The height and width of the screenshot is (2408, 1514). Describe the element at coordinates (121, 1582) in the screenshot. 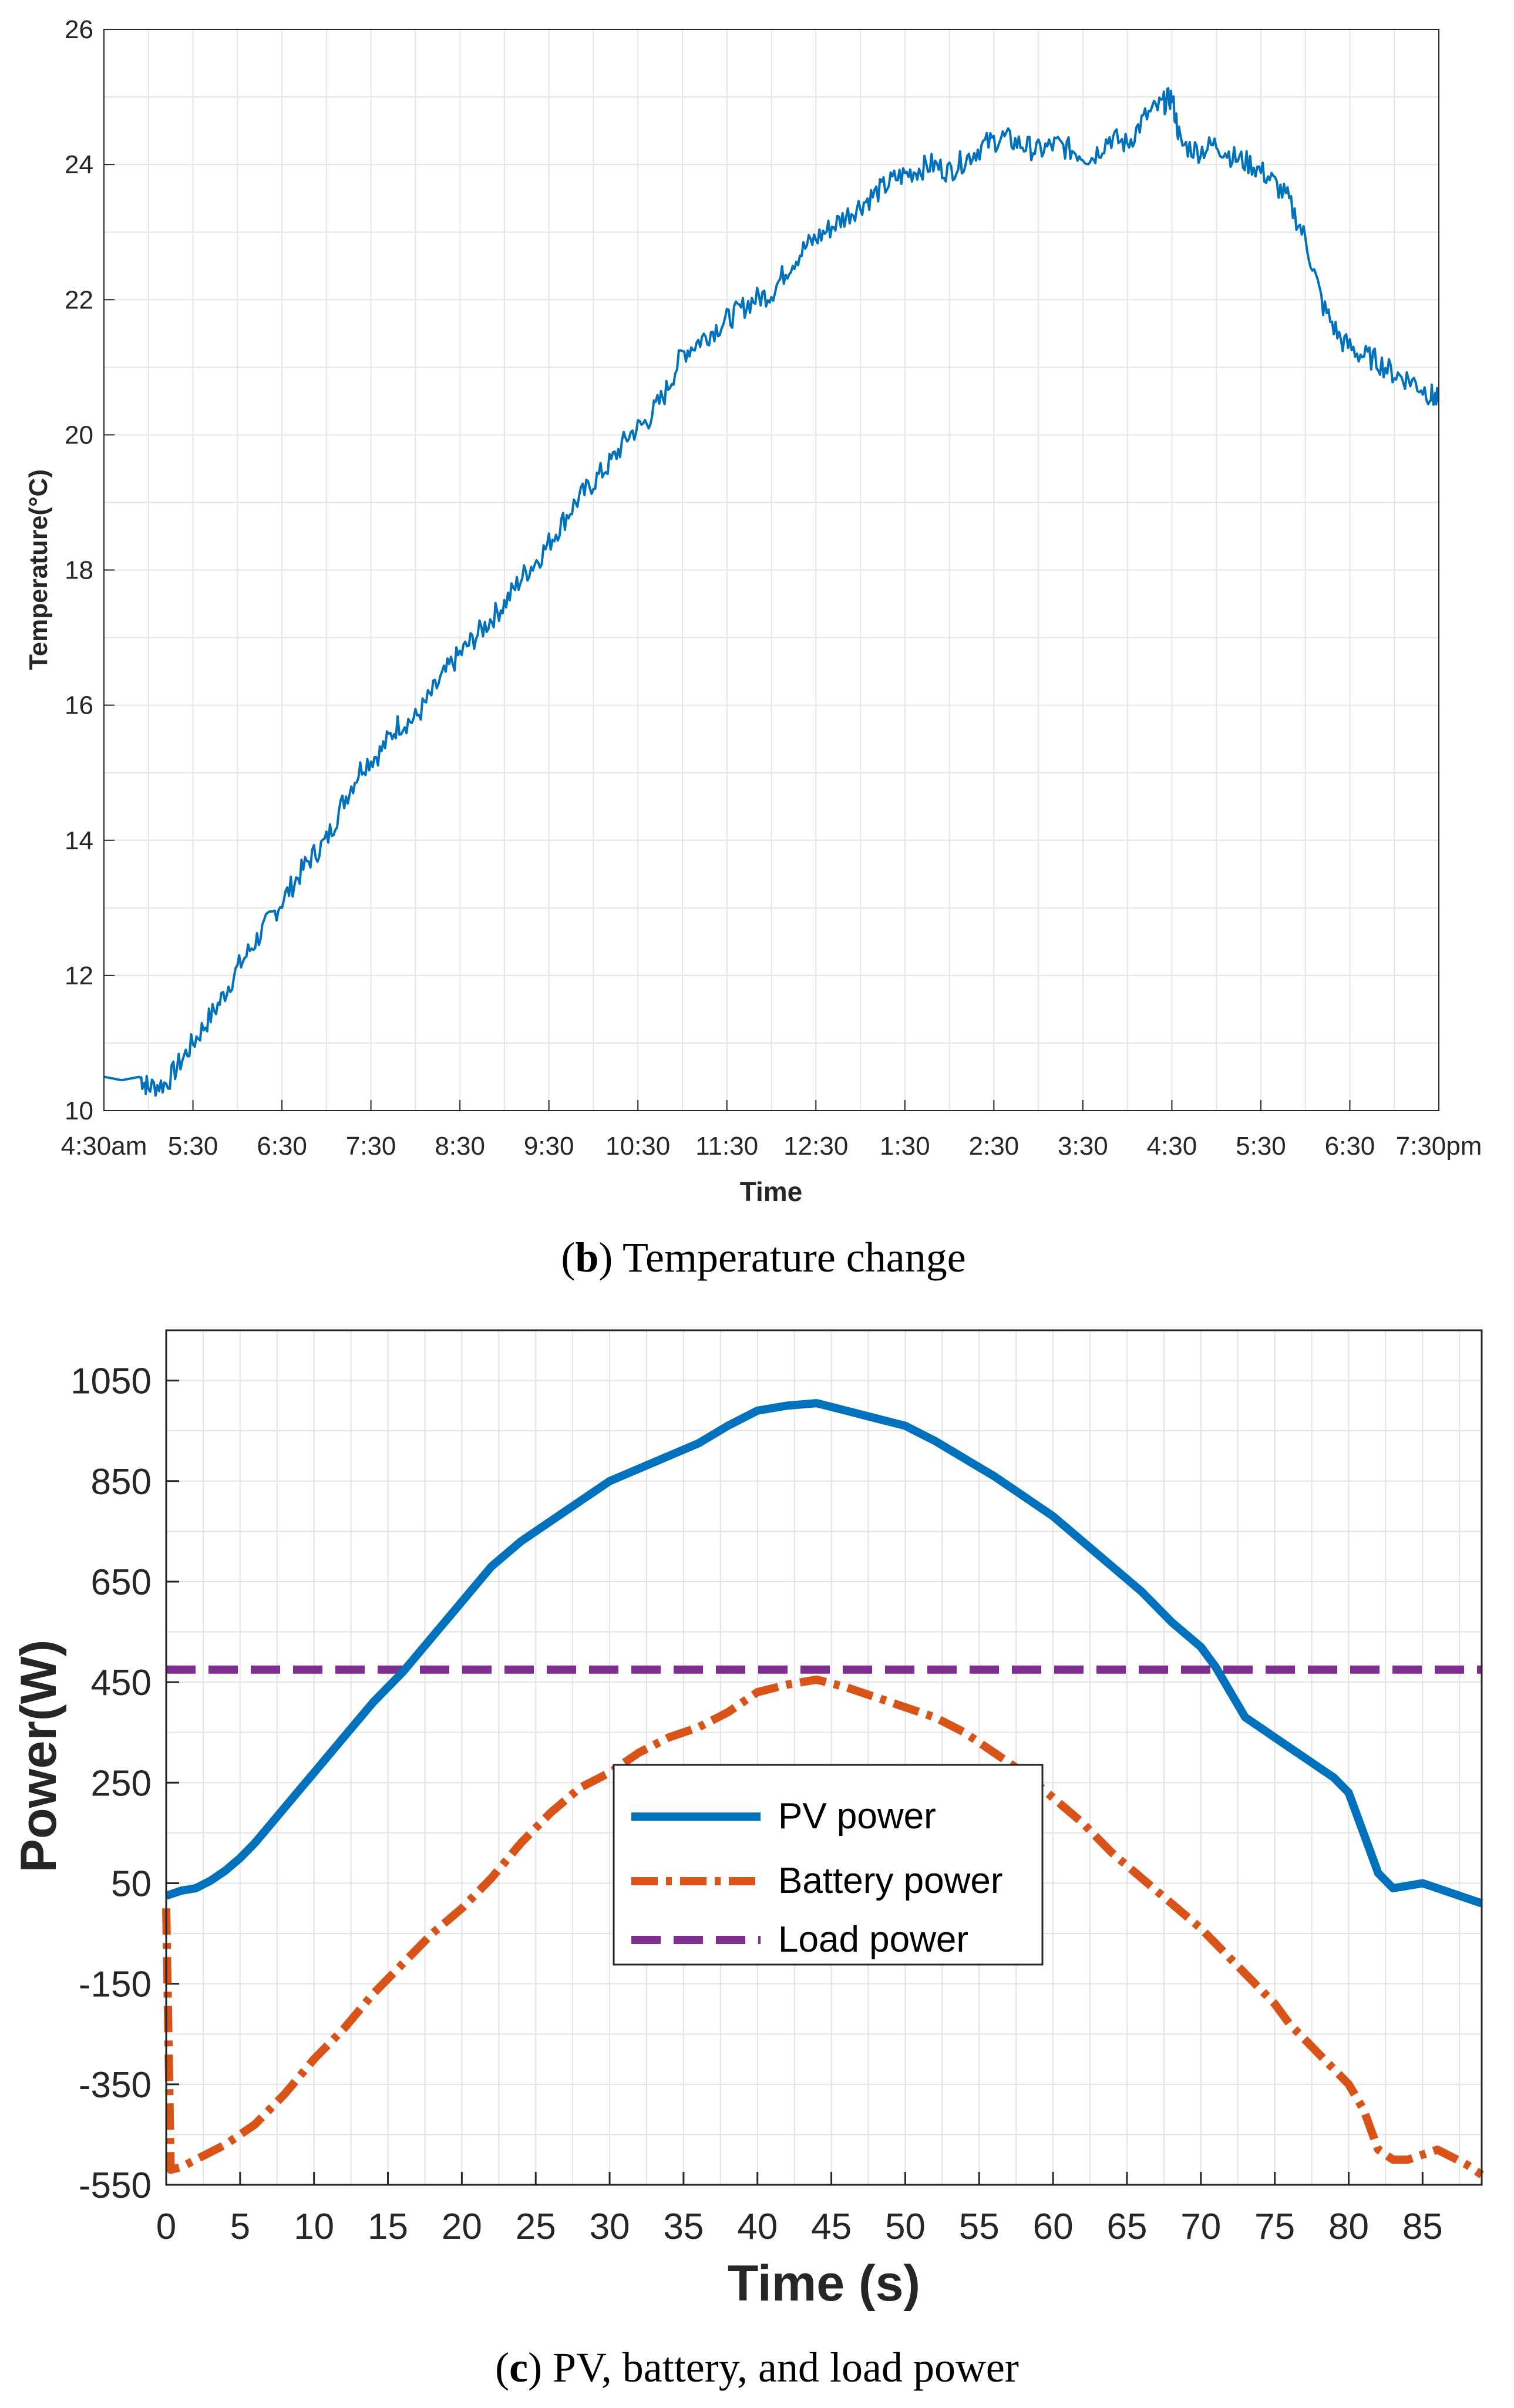

I see `y-tick-label: 650` at that location.